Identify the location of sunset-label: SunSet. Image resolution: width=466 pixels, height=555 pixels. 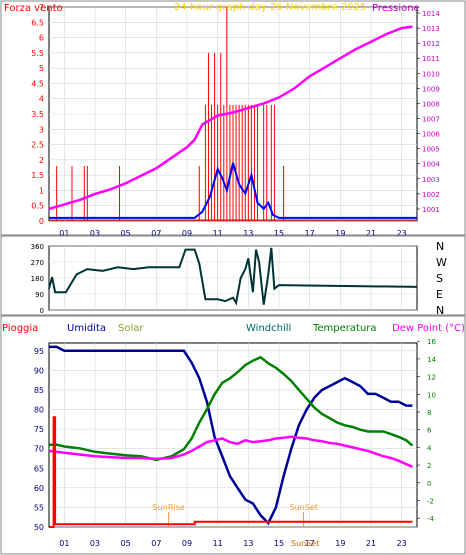
(304, 507).